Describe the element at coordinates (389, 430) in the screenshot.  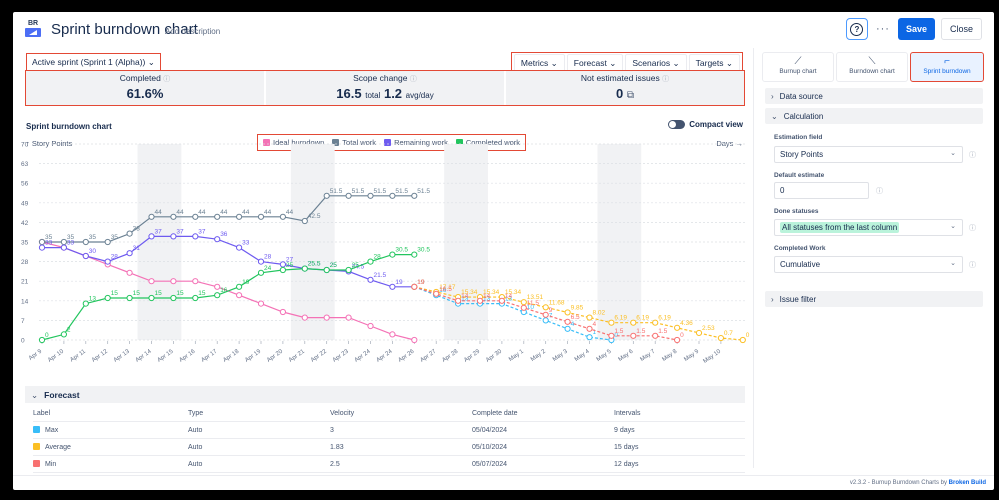
I see `table-row: Max Auto 3 05/04/2024 9 days` at that location.